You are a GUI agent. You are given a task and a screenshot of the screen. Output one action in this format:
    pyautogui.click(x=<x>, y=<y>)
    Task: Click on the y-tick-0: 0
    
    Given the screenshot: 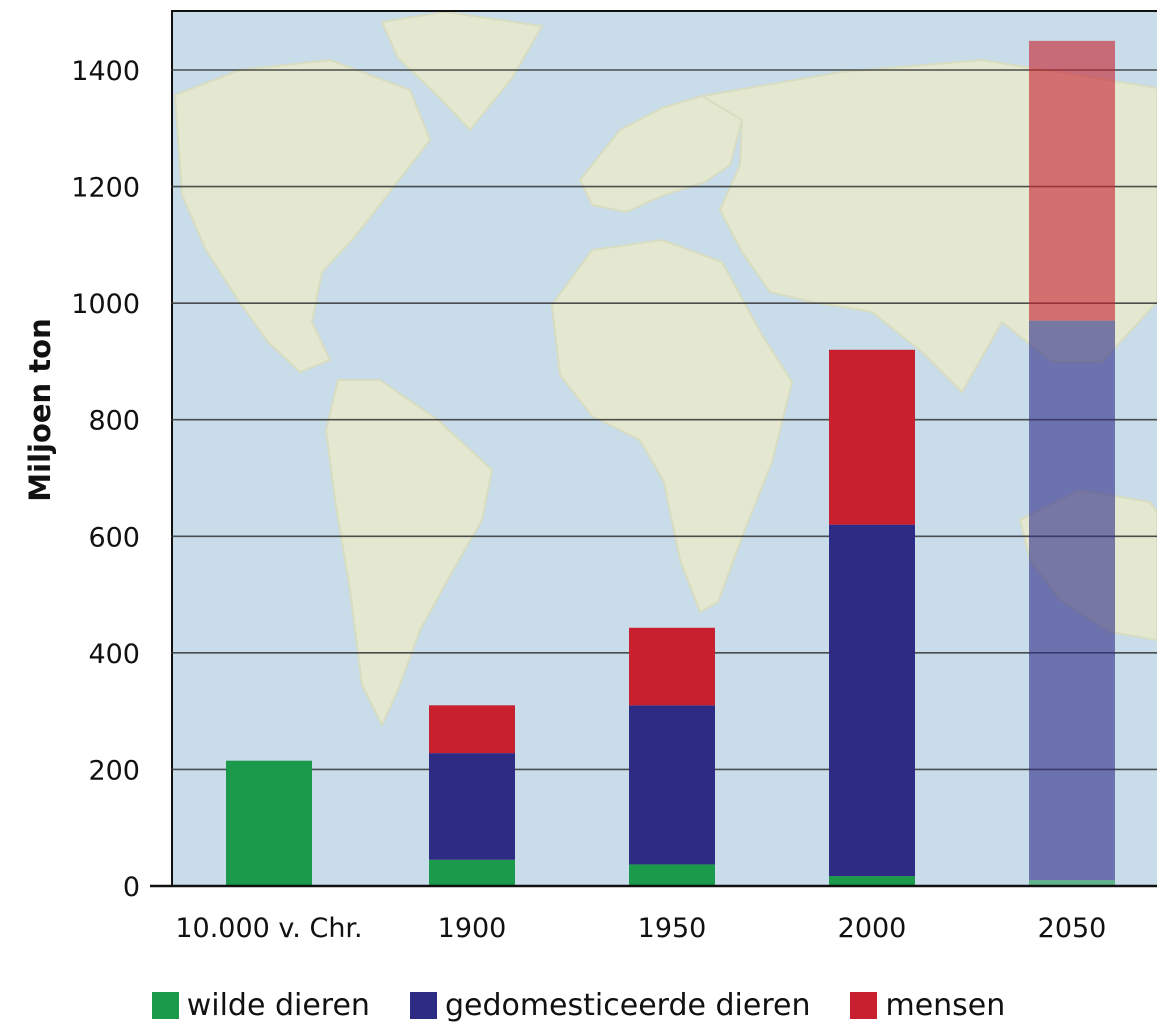 What is the action you would take?
    pyautogui.click(x=131, y=887)
    